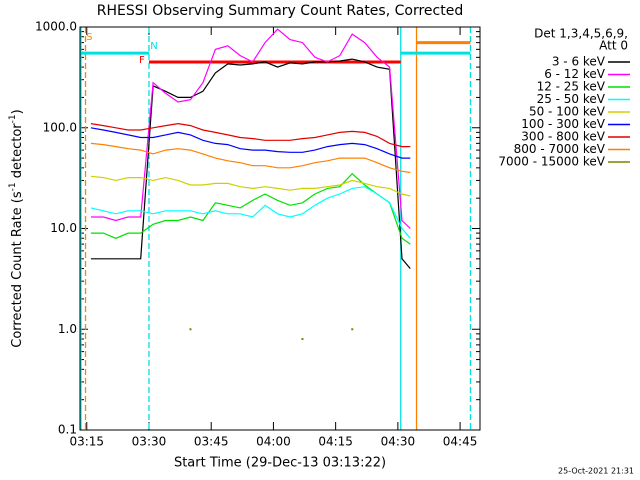  What do you see at coordinates (149, 442) in the screenshot?
I see `x-tick-label: 03:30` at bounding box center [149, 442].